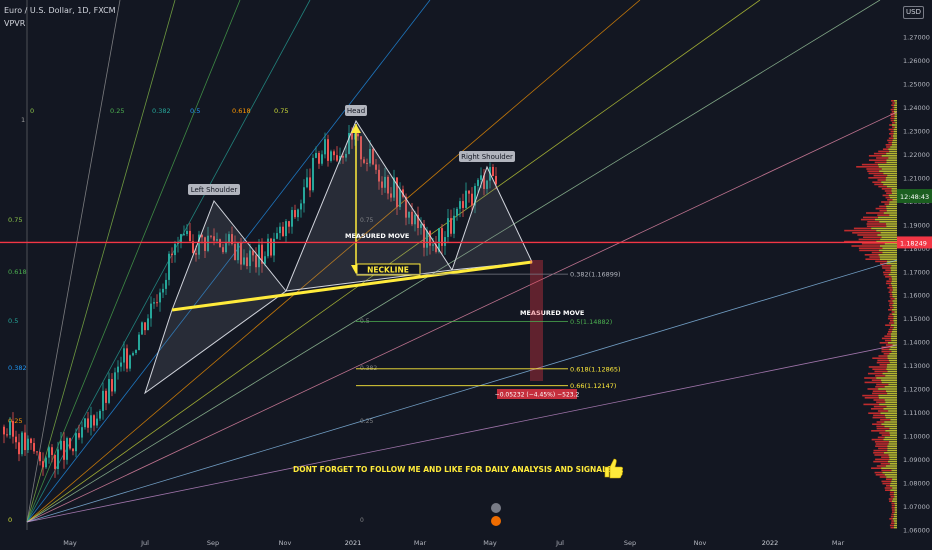 Image resolution: width=932 pixels, height=550 pixels. What do you see at coordinates (388, 270) in the screenshot?
I see `neckline-label: NECKLINE` at bounding box center [388, 270].